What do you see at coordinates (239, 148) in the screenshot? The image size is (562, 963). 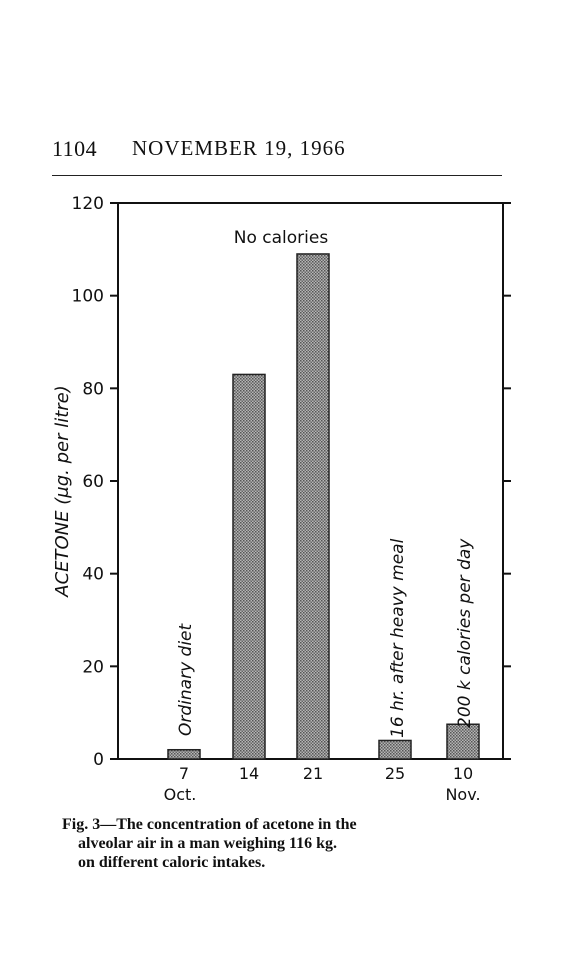 I see `issue-date: NOVEMBER 19, 1966` at bounding box center [239, 148].